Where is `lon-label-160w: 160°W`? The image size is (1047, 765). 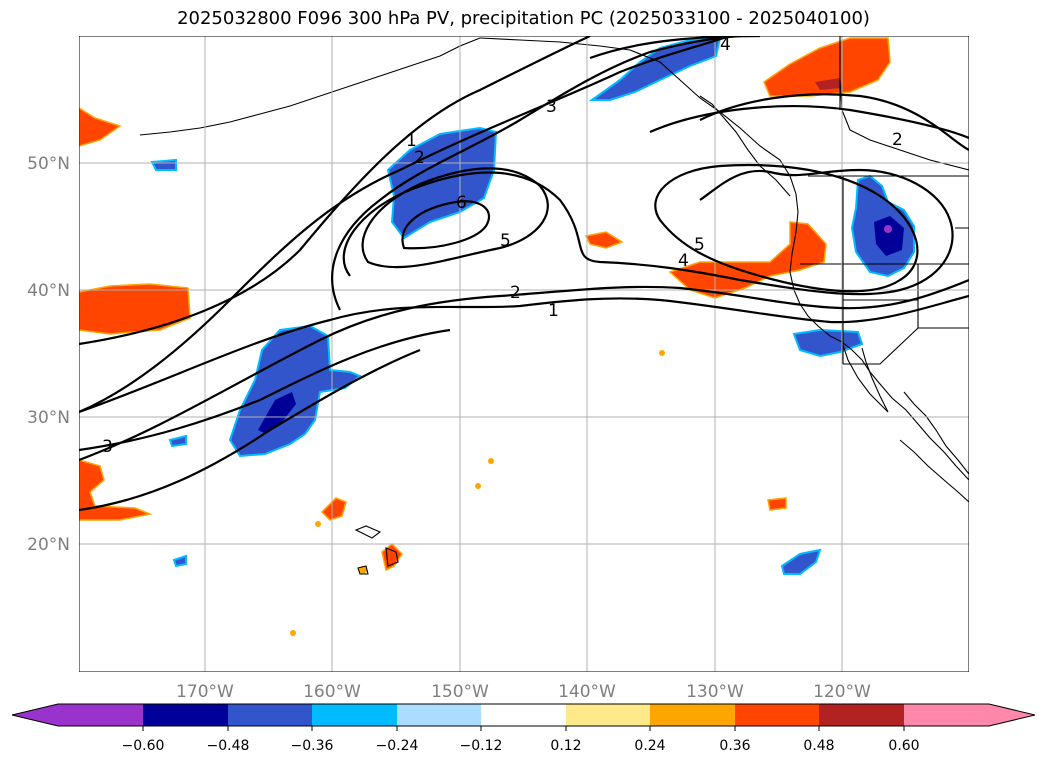 lon-label-160w: 160°W is located at coordinates (332, 692).